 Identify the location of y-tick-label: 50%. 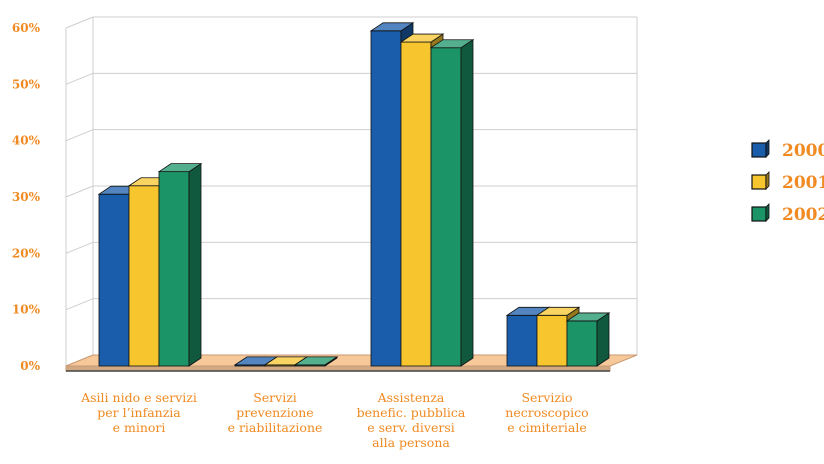
(26, 84).